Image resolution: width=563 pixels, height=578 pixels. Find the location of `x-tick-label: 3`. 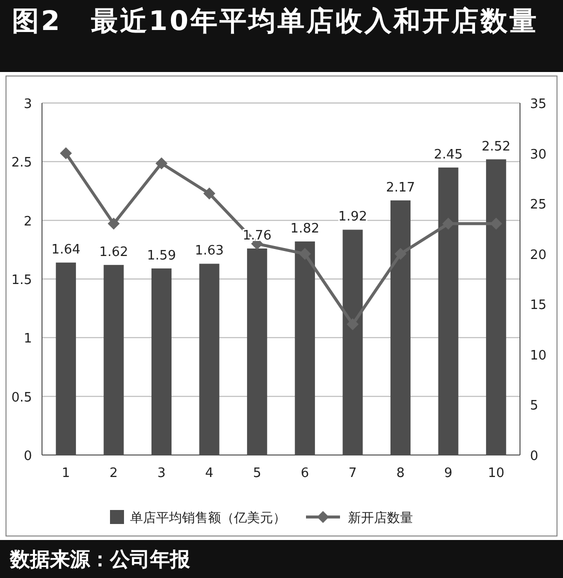

x-tick-label: 3 is located at coordinates (161, 473).